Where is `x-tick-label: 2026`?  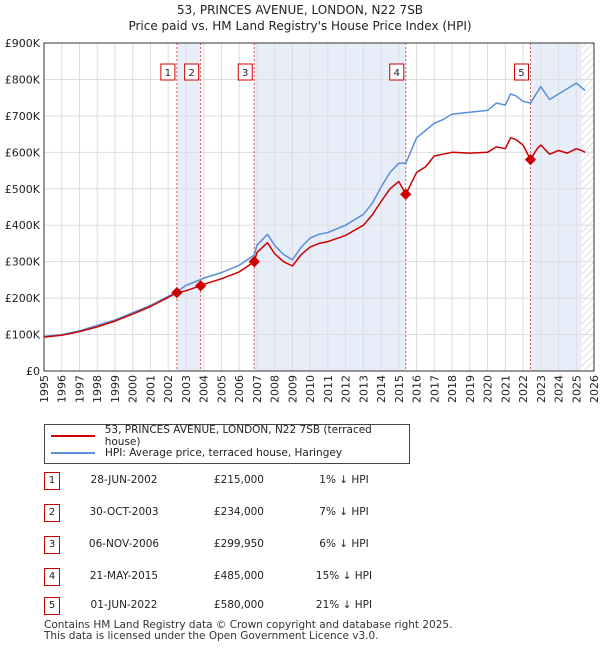 x-tick-label: 2026 is located at coordinates (594, 389).